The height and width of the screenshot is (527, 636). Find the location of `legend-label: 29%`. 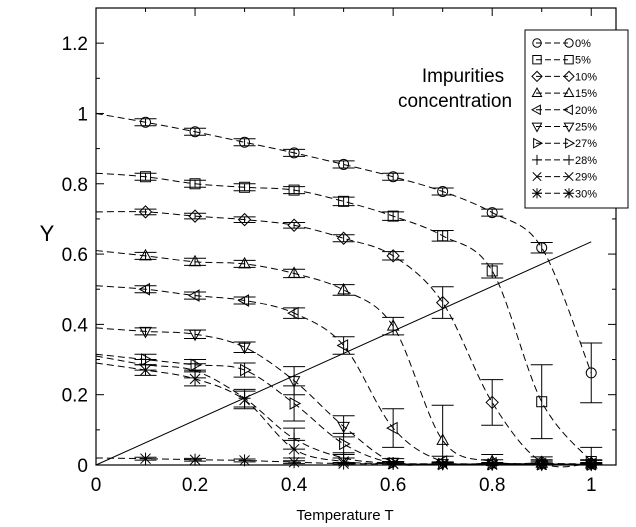

legend-label: 29% is located at coordinates (586, 178).